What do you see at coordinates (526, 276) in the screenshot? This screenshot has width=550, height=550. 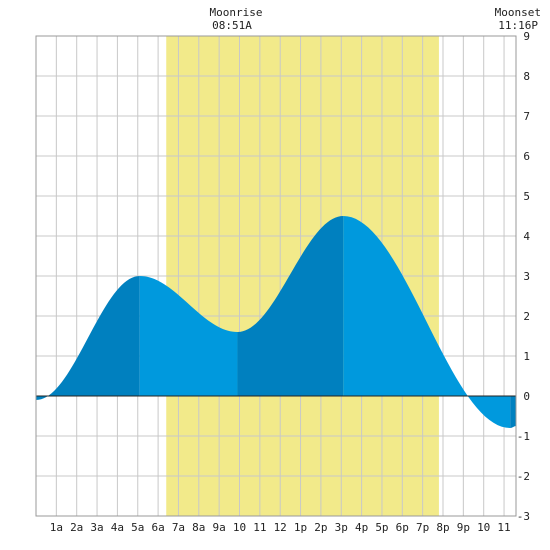 I see `y-tick-label: 3` at bounding box center [526, 276].